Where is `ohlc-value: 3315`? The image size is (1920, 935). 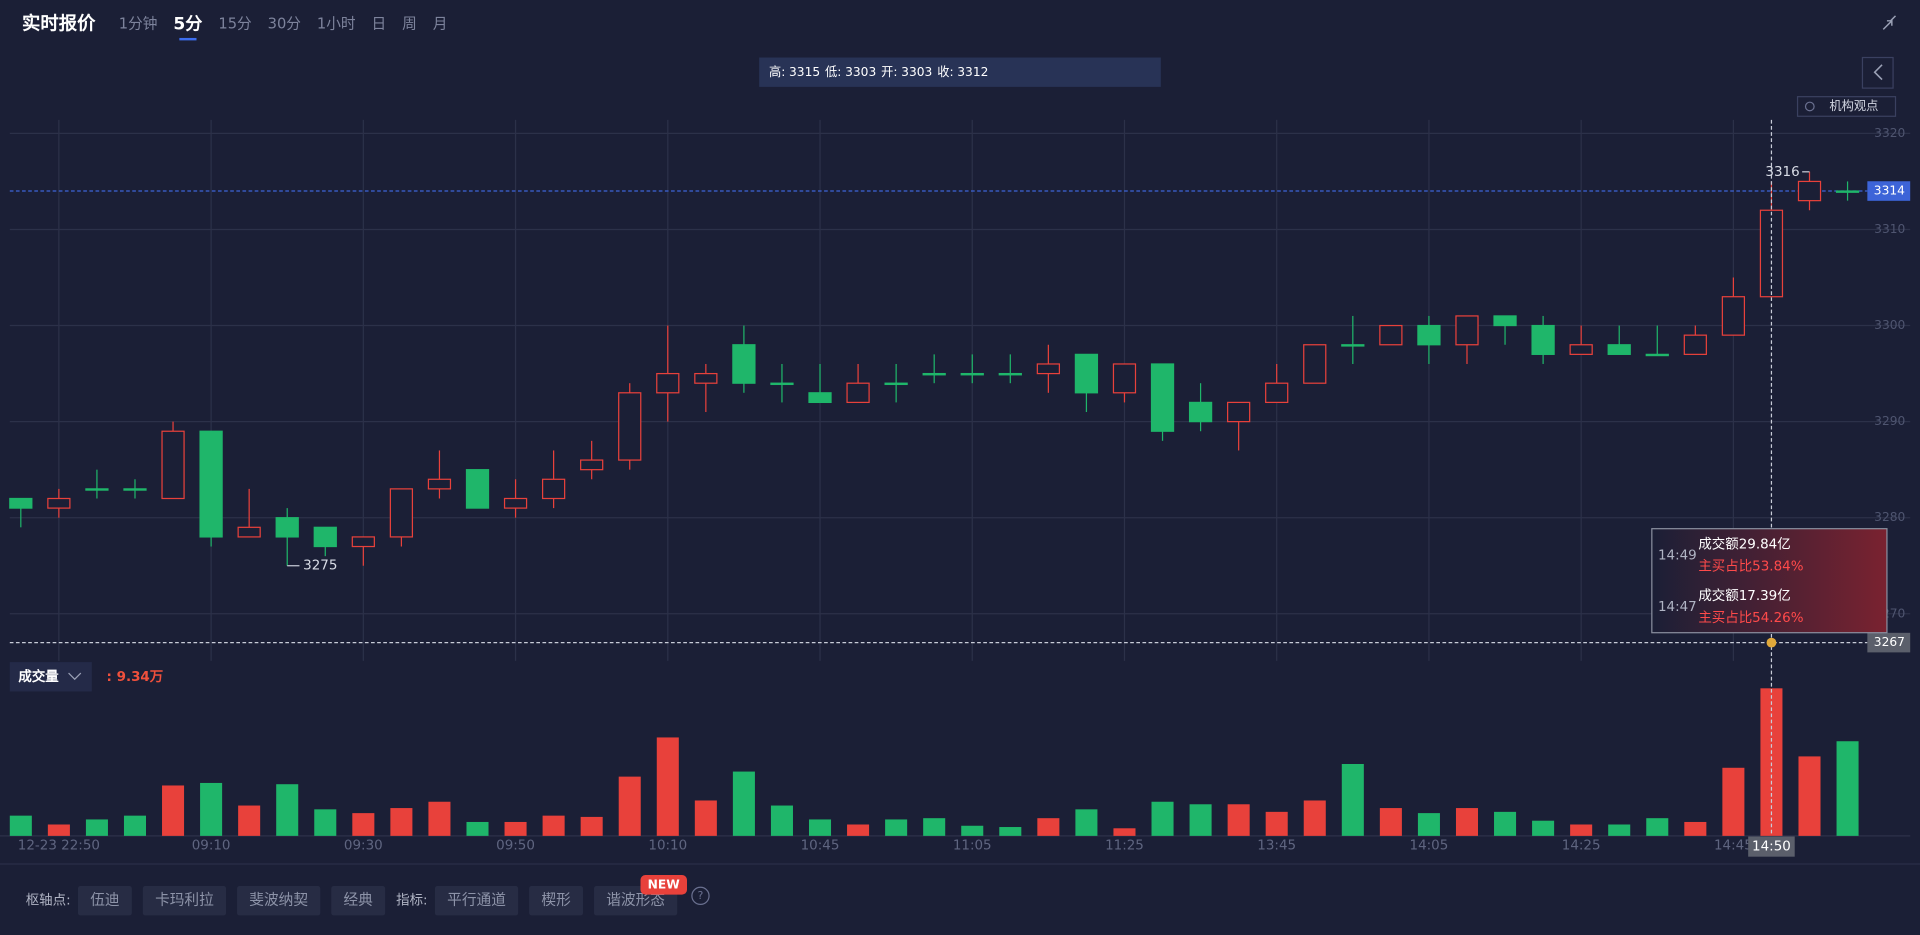 ohlc-value: 3315 is located at coordinates (804, 72).